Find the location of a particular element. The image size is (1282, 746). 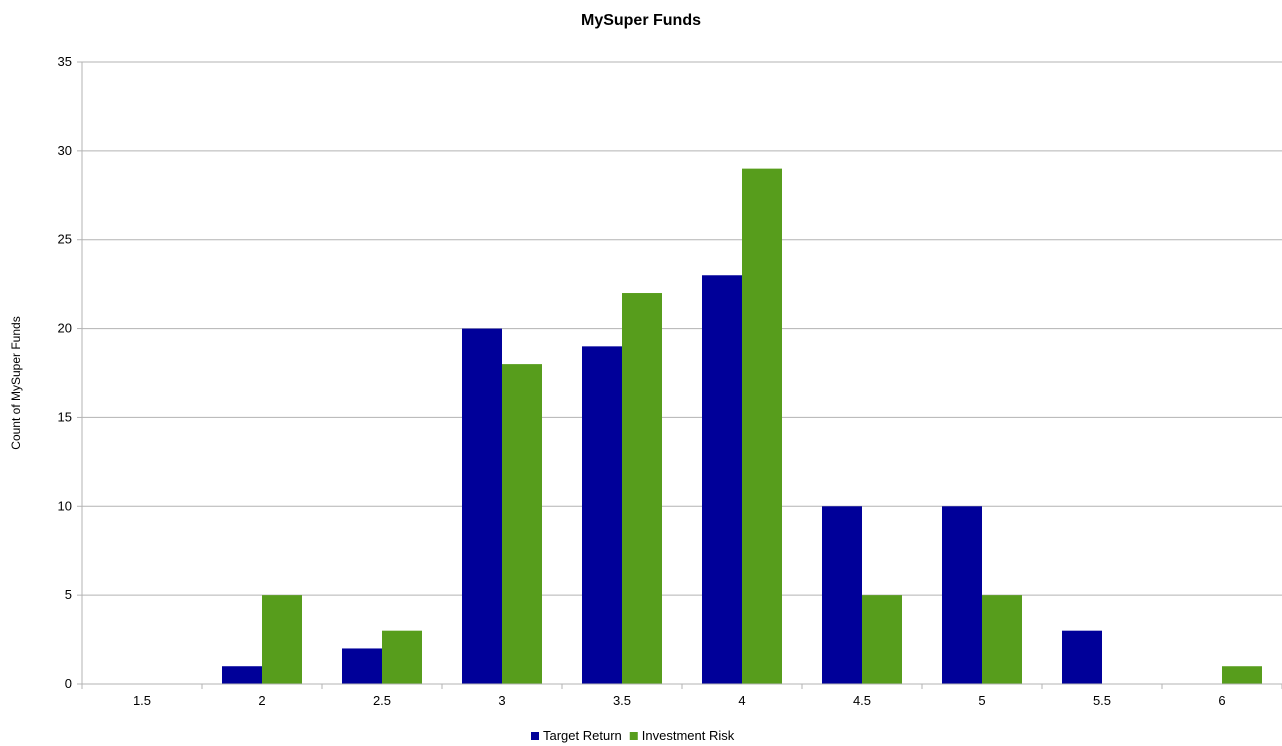

x-tick-label: 3 is located at coordinates (501, 700).